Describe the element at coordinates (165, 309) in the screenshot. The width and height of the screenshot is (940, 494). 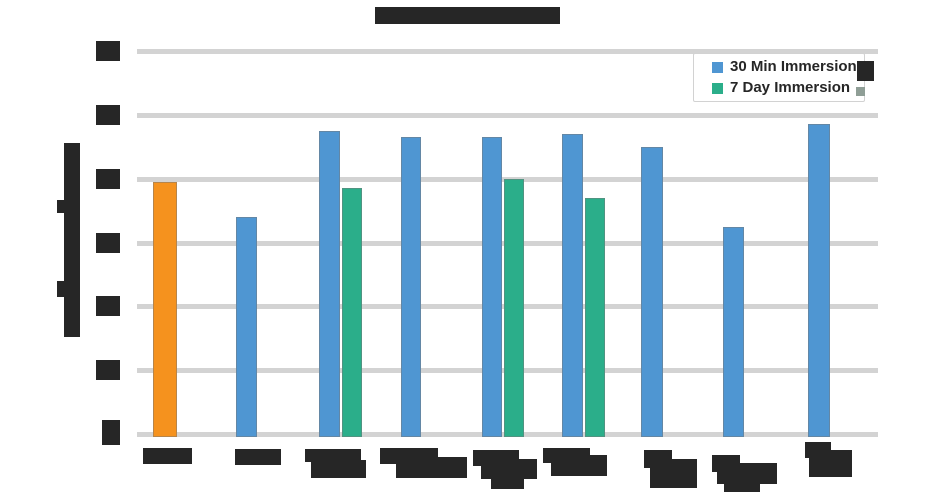
I see `bar-unlabeled-orange` at that location.